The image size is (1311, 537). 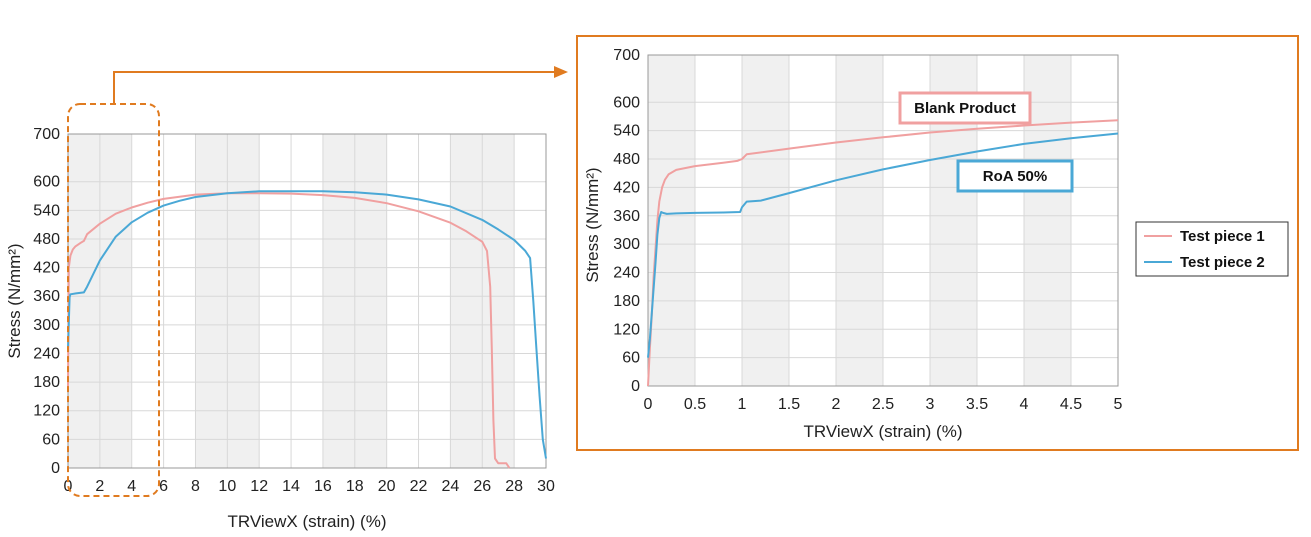 What do you see at coordinates (482, 486) in the screenshot?
I see `x-tick-label: 26` at bounding box center [482, 486].